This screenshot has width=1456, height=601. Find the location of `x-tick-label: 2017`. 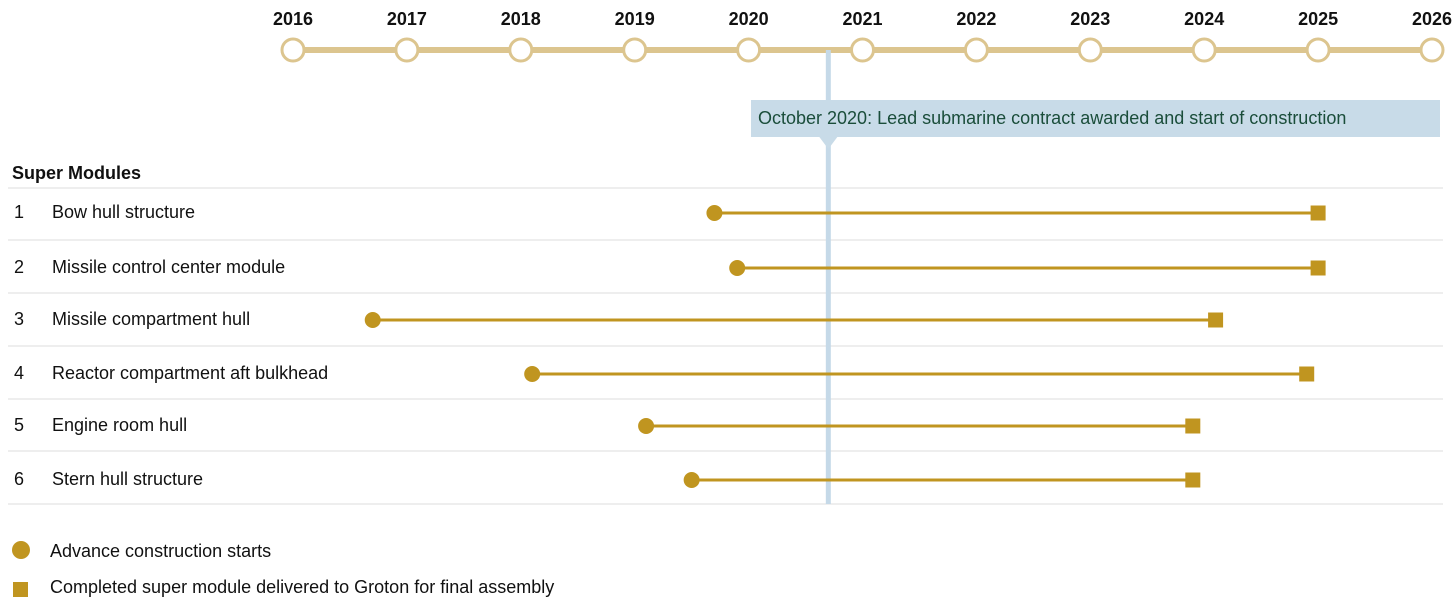

x-tick-label: 2017 is located at coordinates (407, 19).